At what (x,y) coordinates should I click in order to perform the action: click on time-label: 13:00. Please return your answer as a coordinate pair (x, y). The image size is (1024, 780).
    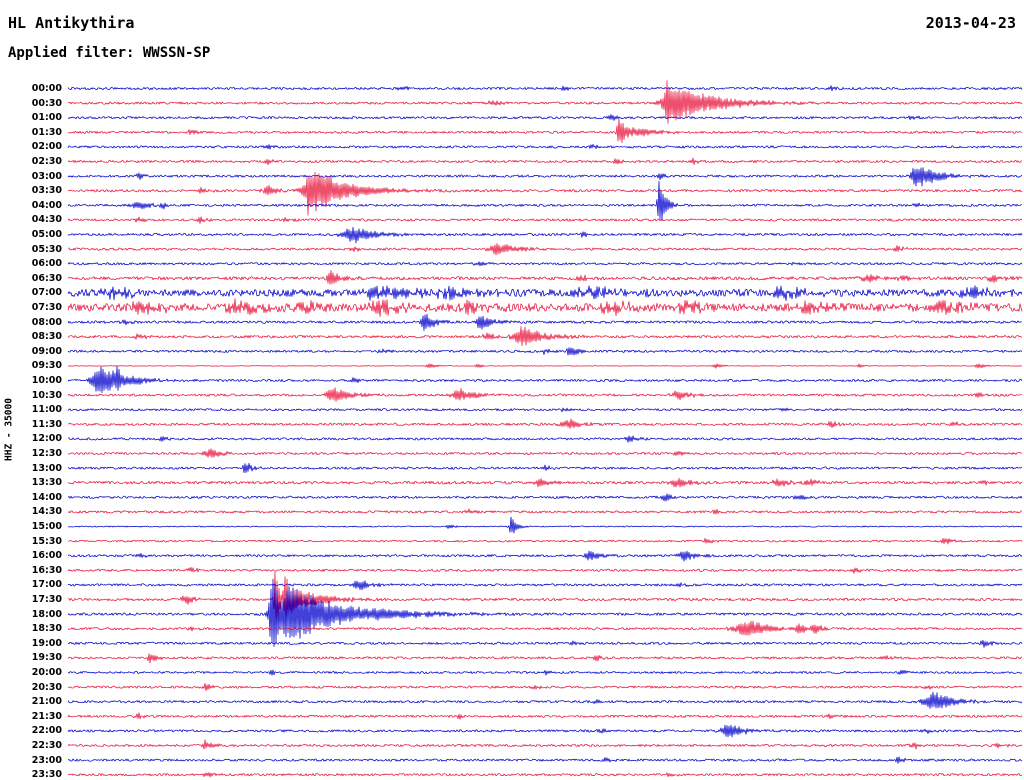
    Looking at the image, I should click on (46, 468).